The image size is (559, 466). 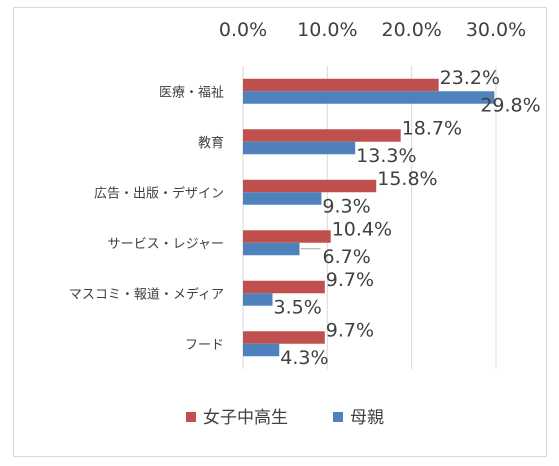 What do you see at coordinates (510, 105) in the screenshot?
I see `data-label-series-2: 29.8%` at bounding box center [510, 105].